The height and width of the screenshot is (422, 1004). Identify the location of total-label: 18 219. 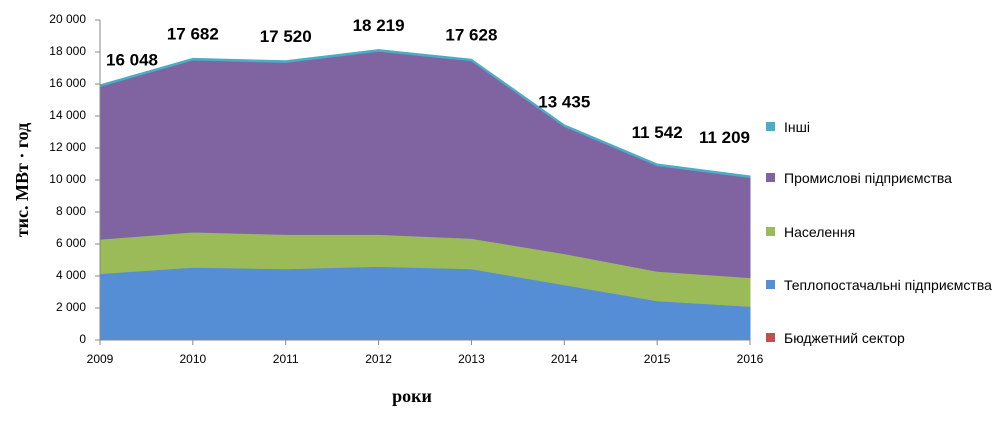
(379, 25).